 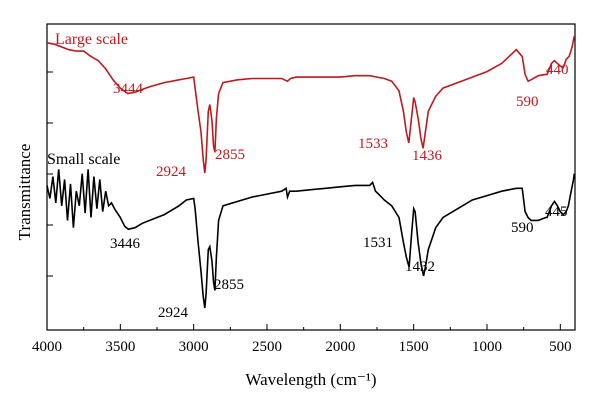 I want to click on annotation-large-2855: 2855, so click(x=230, y=155).